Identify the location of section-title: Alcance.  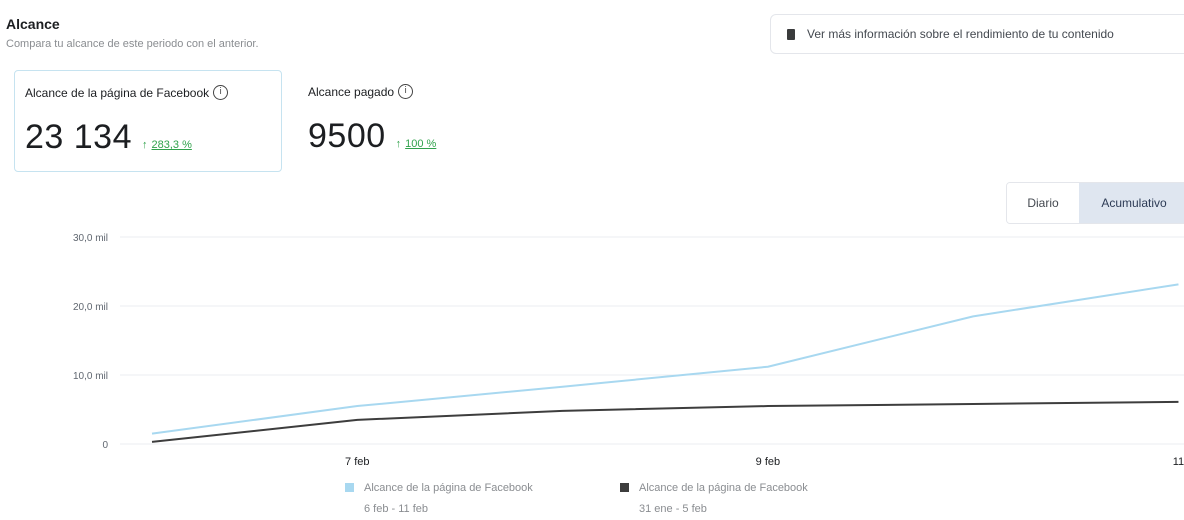
(33, 24).